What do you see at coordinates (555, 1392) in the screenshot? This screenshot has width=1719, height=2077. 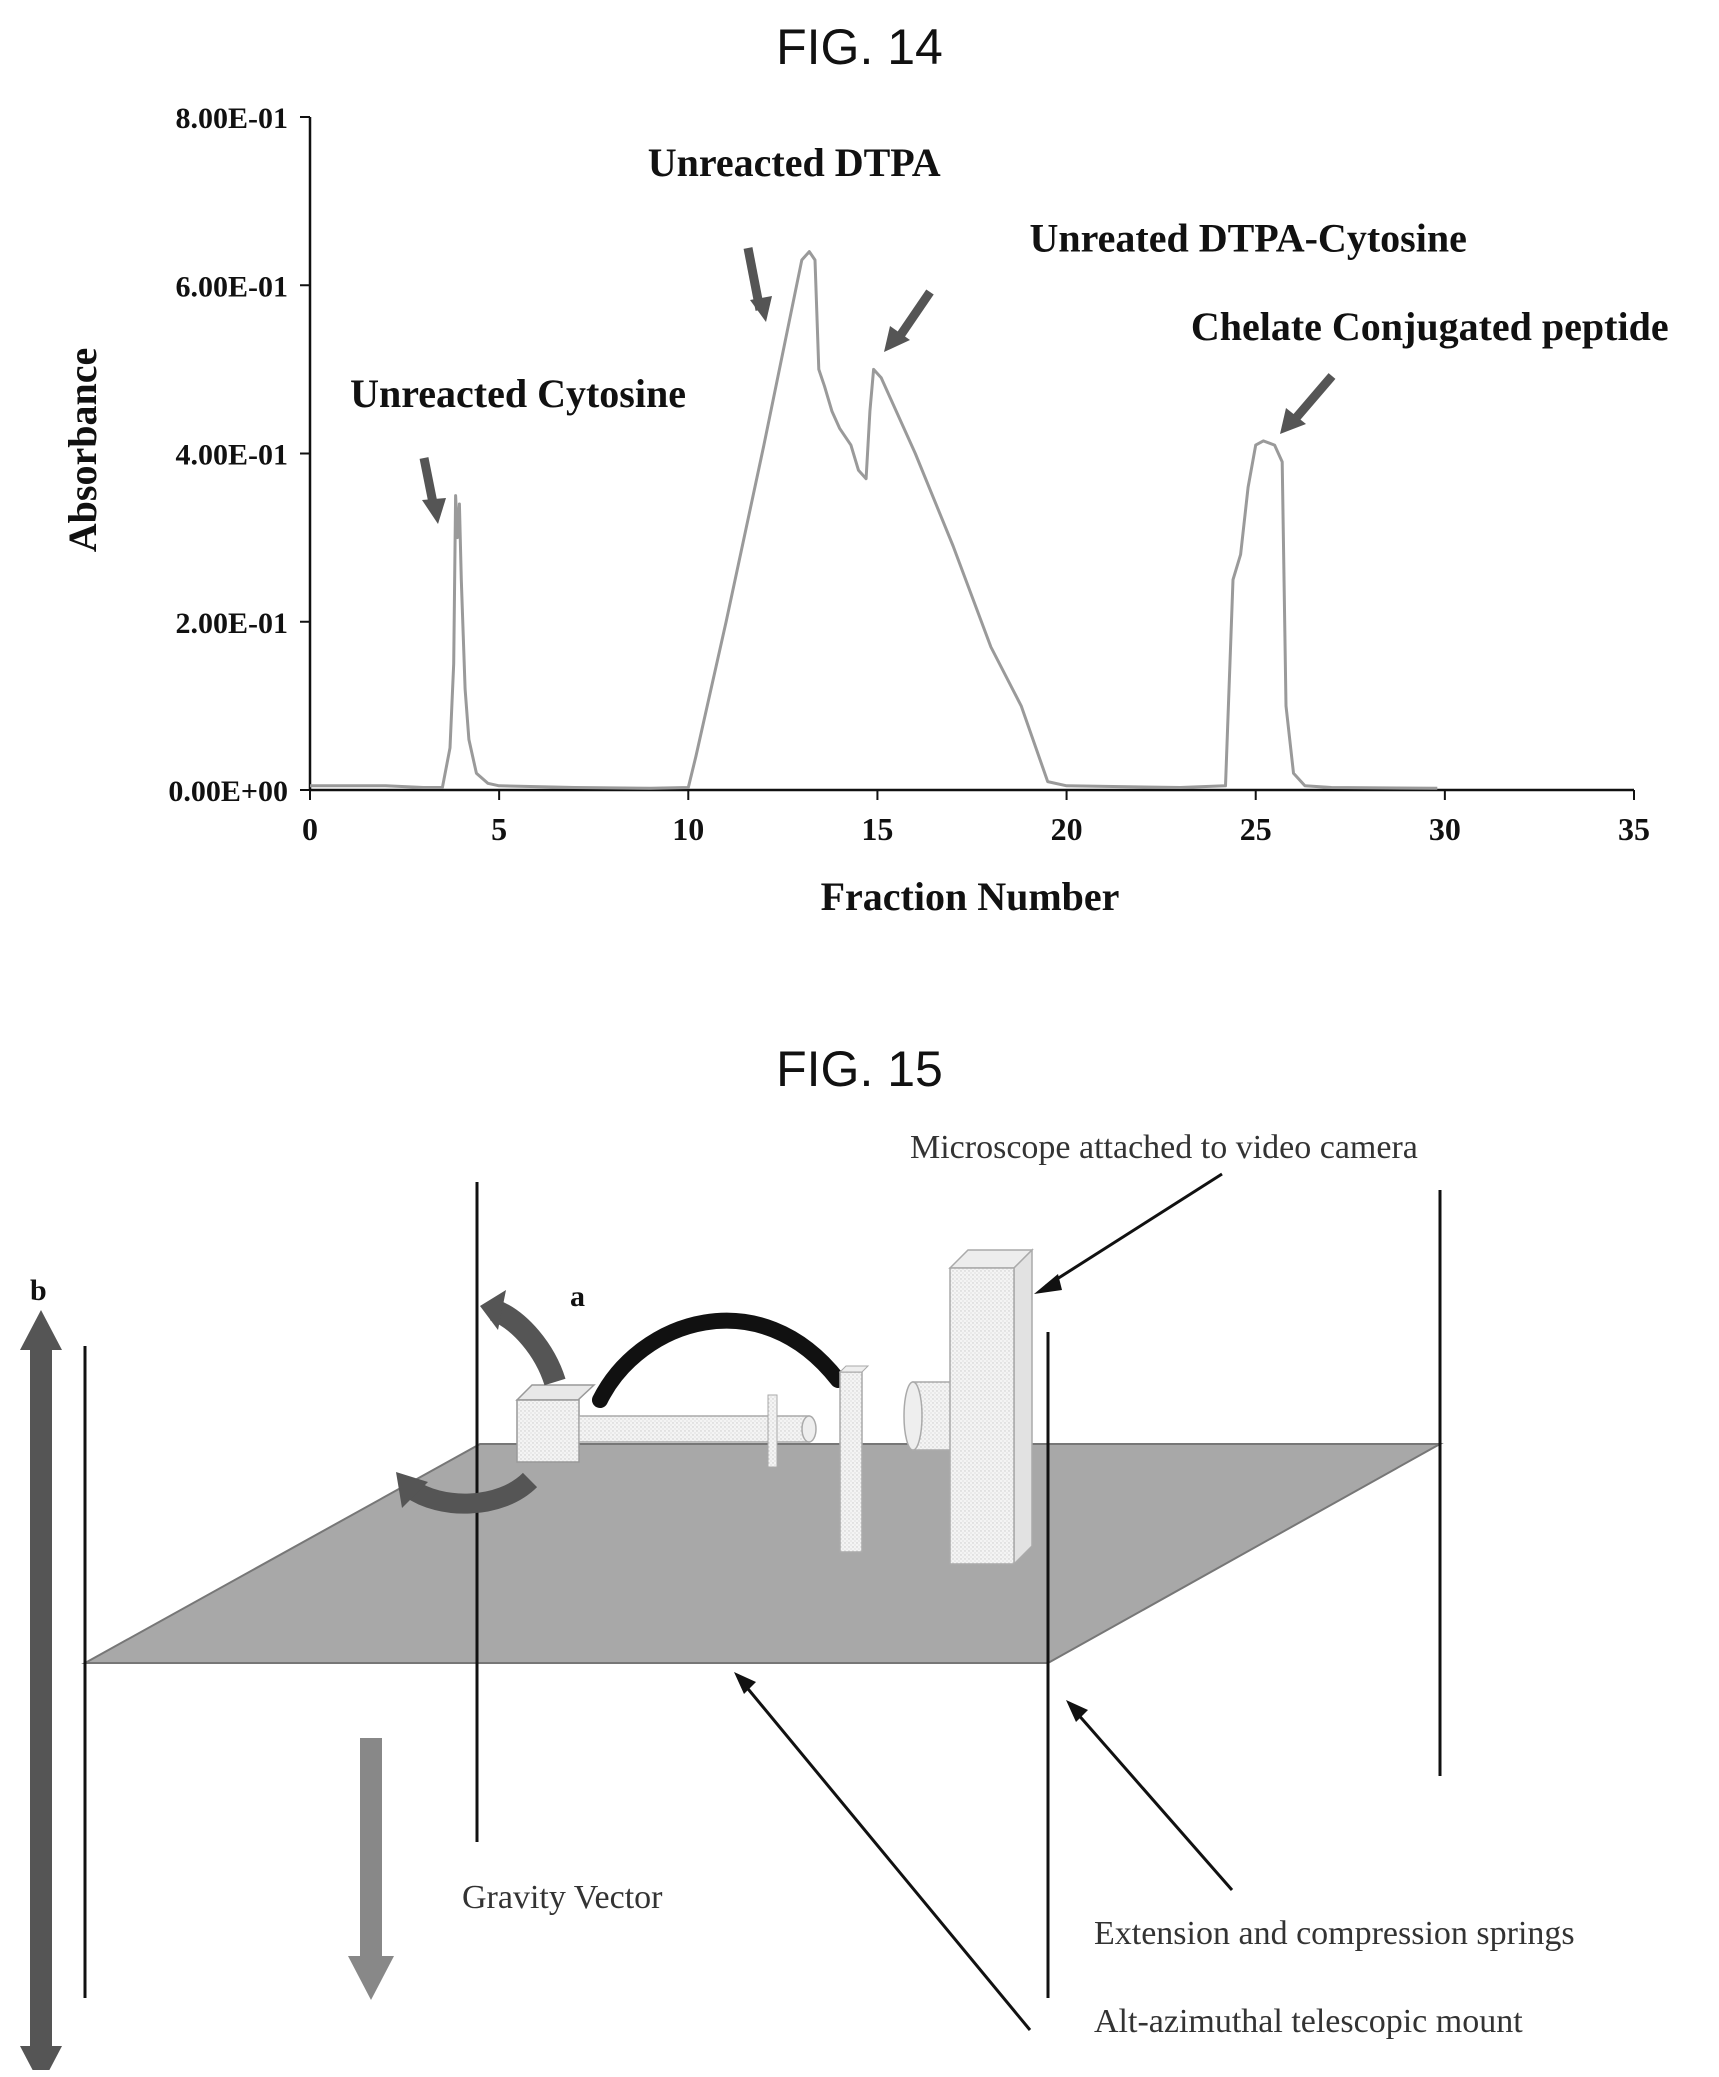 I see `small-box-top` at bounding box center [555, 1392].